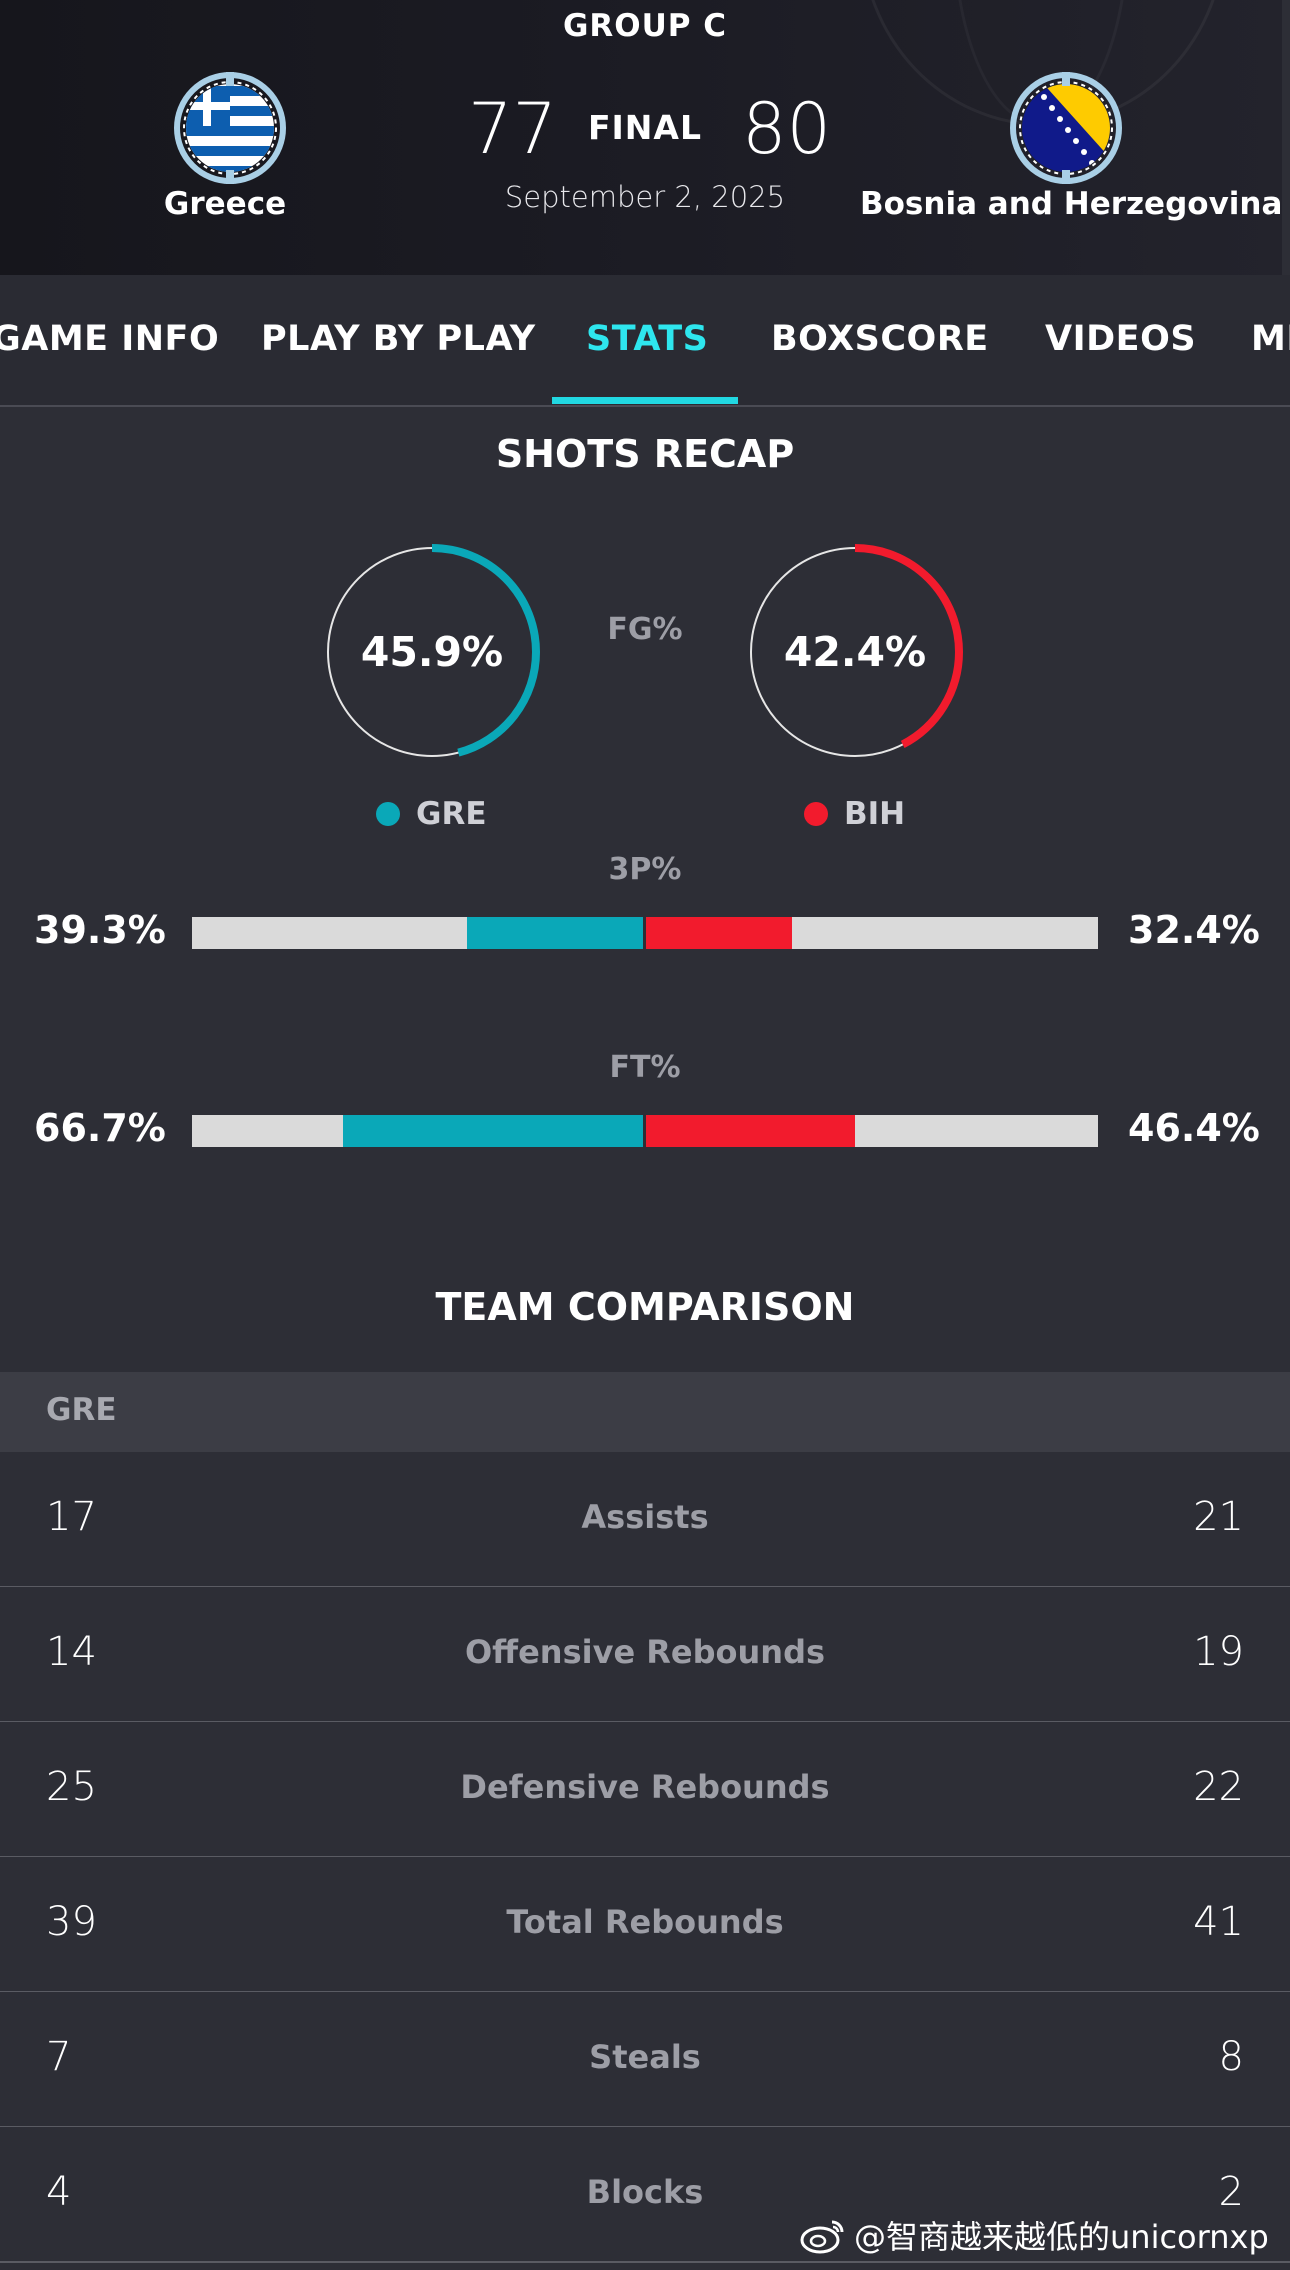 The image size is (1290, 2270). What do you see at coordinates (1231, 2192) in the screenshot?
I see `away-stat-value: 2` at bounding box center [1231, 2192].